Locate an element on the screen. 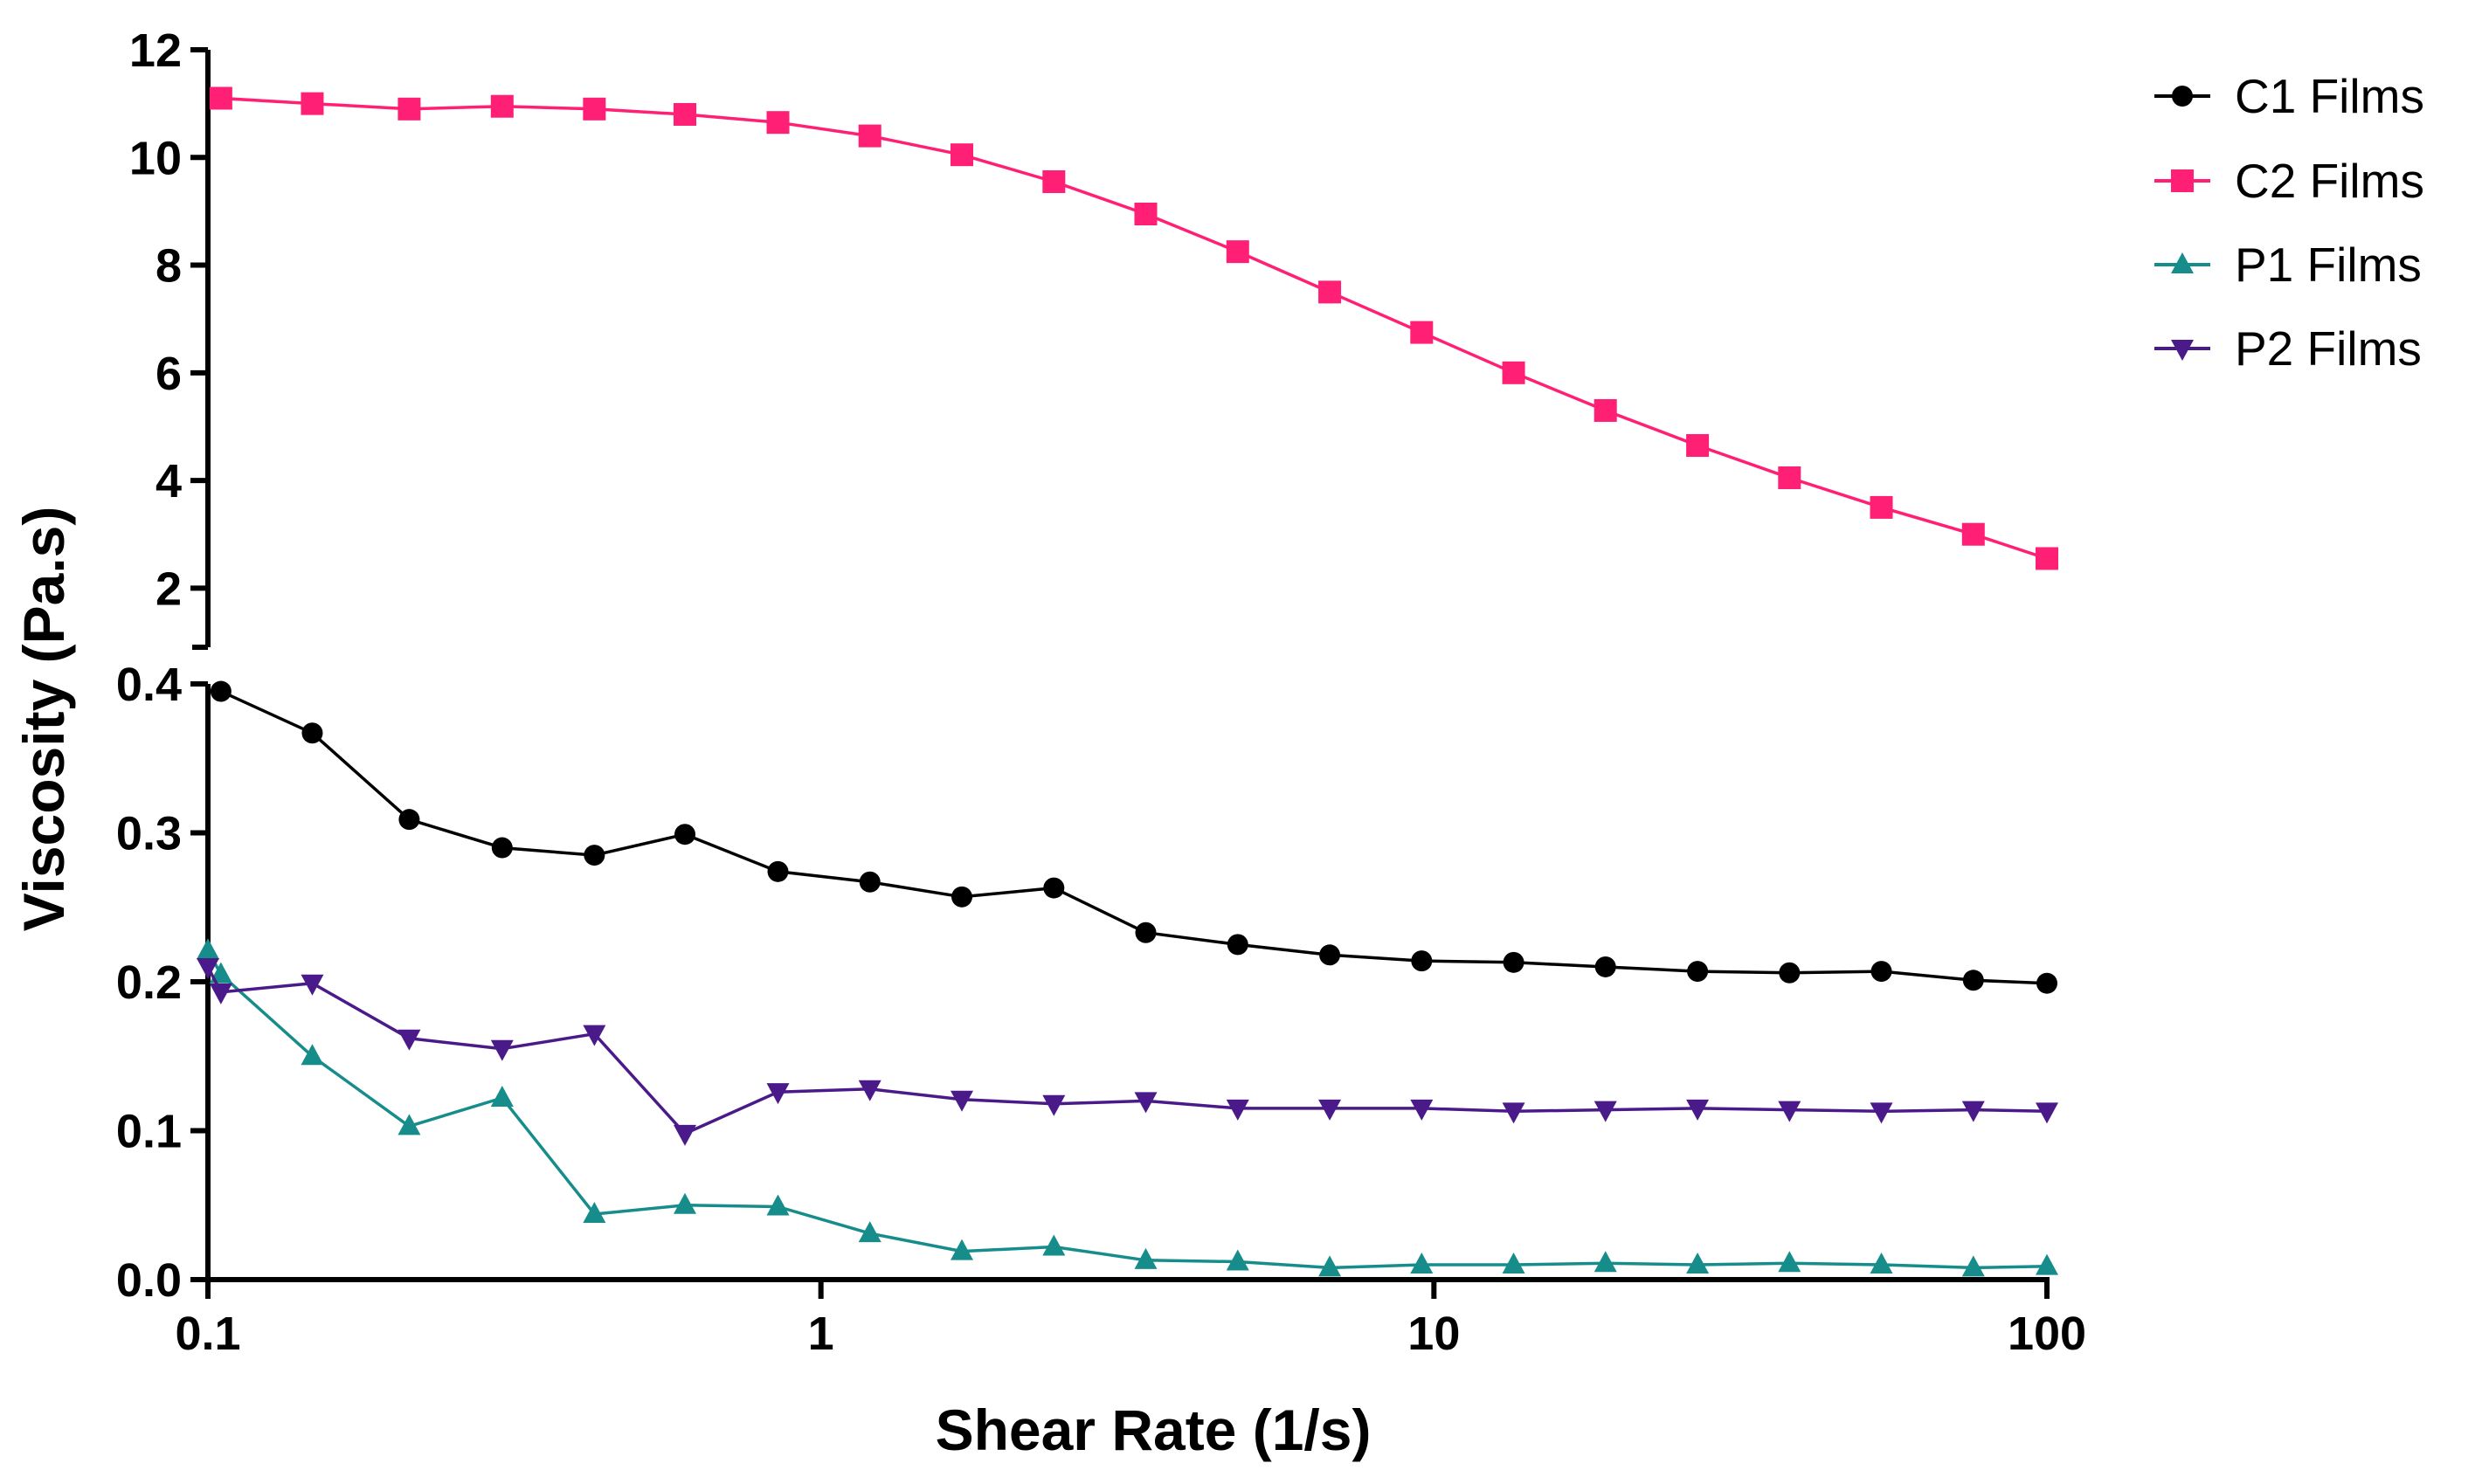 This screenshot has height=1484, width=2475. legend-label-c1-films: C1 Films is located at coordinates (2329, 96).